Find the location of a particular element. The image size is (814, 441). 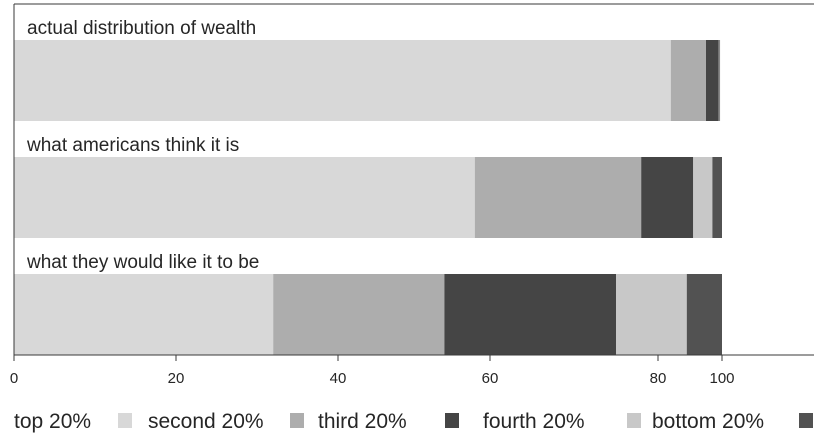

category-label: what americans think it is is located at coordinates (132, 145).